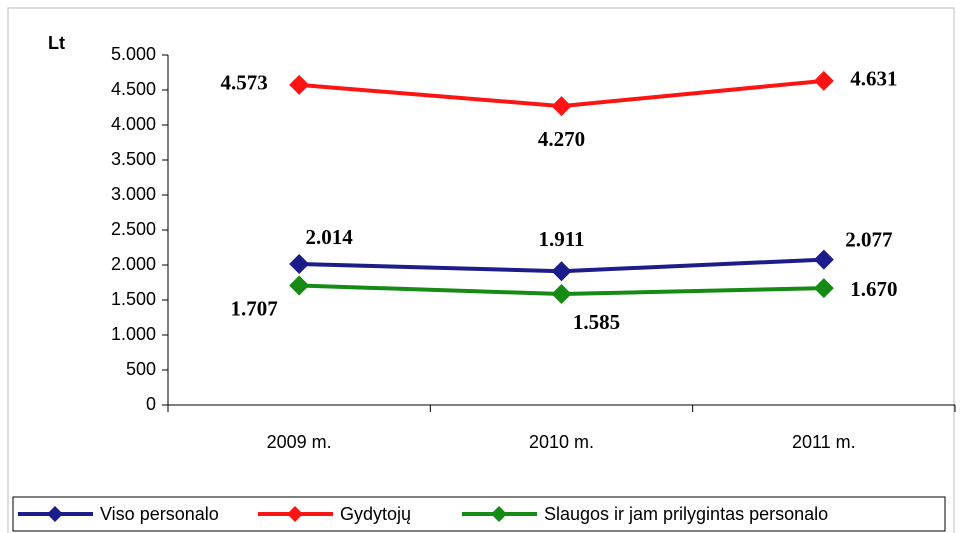 This screenshot has height=533, width=962. I want to click on x-tick-label: 2010 m., so click(561, 442).